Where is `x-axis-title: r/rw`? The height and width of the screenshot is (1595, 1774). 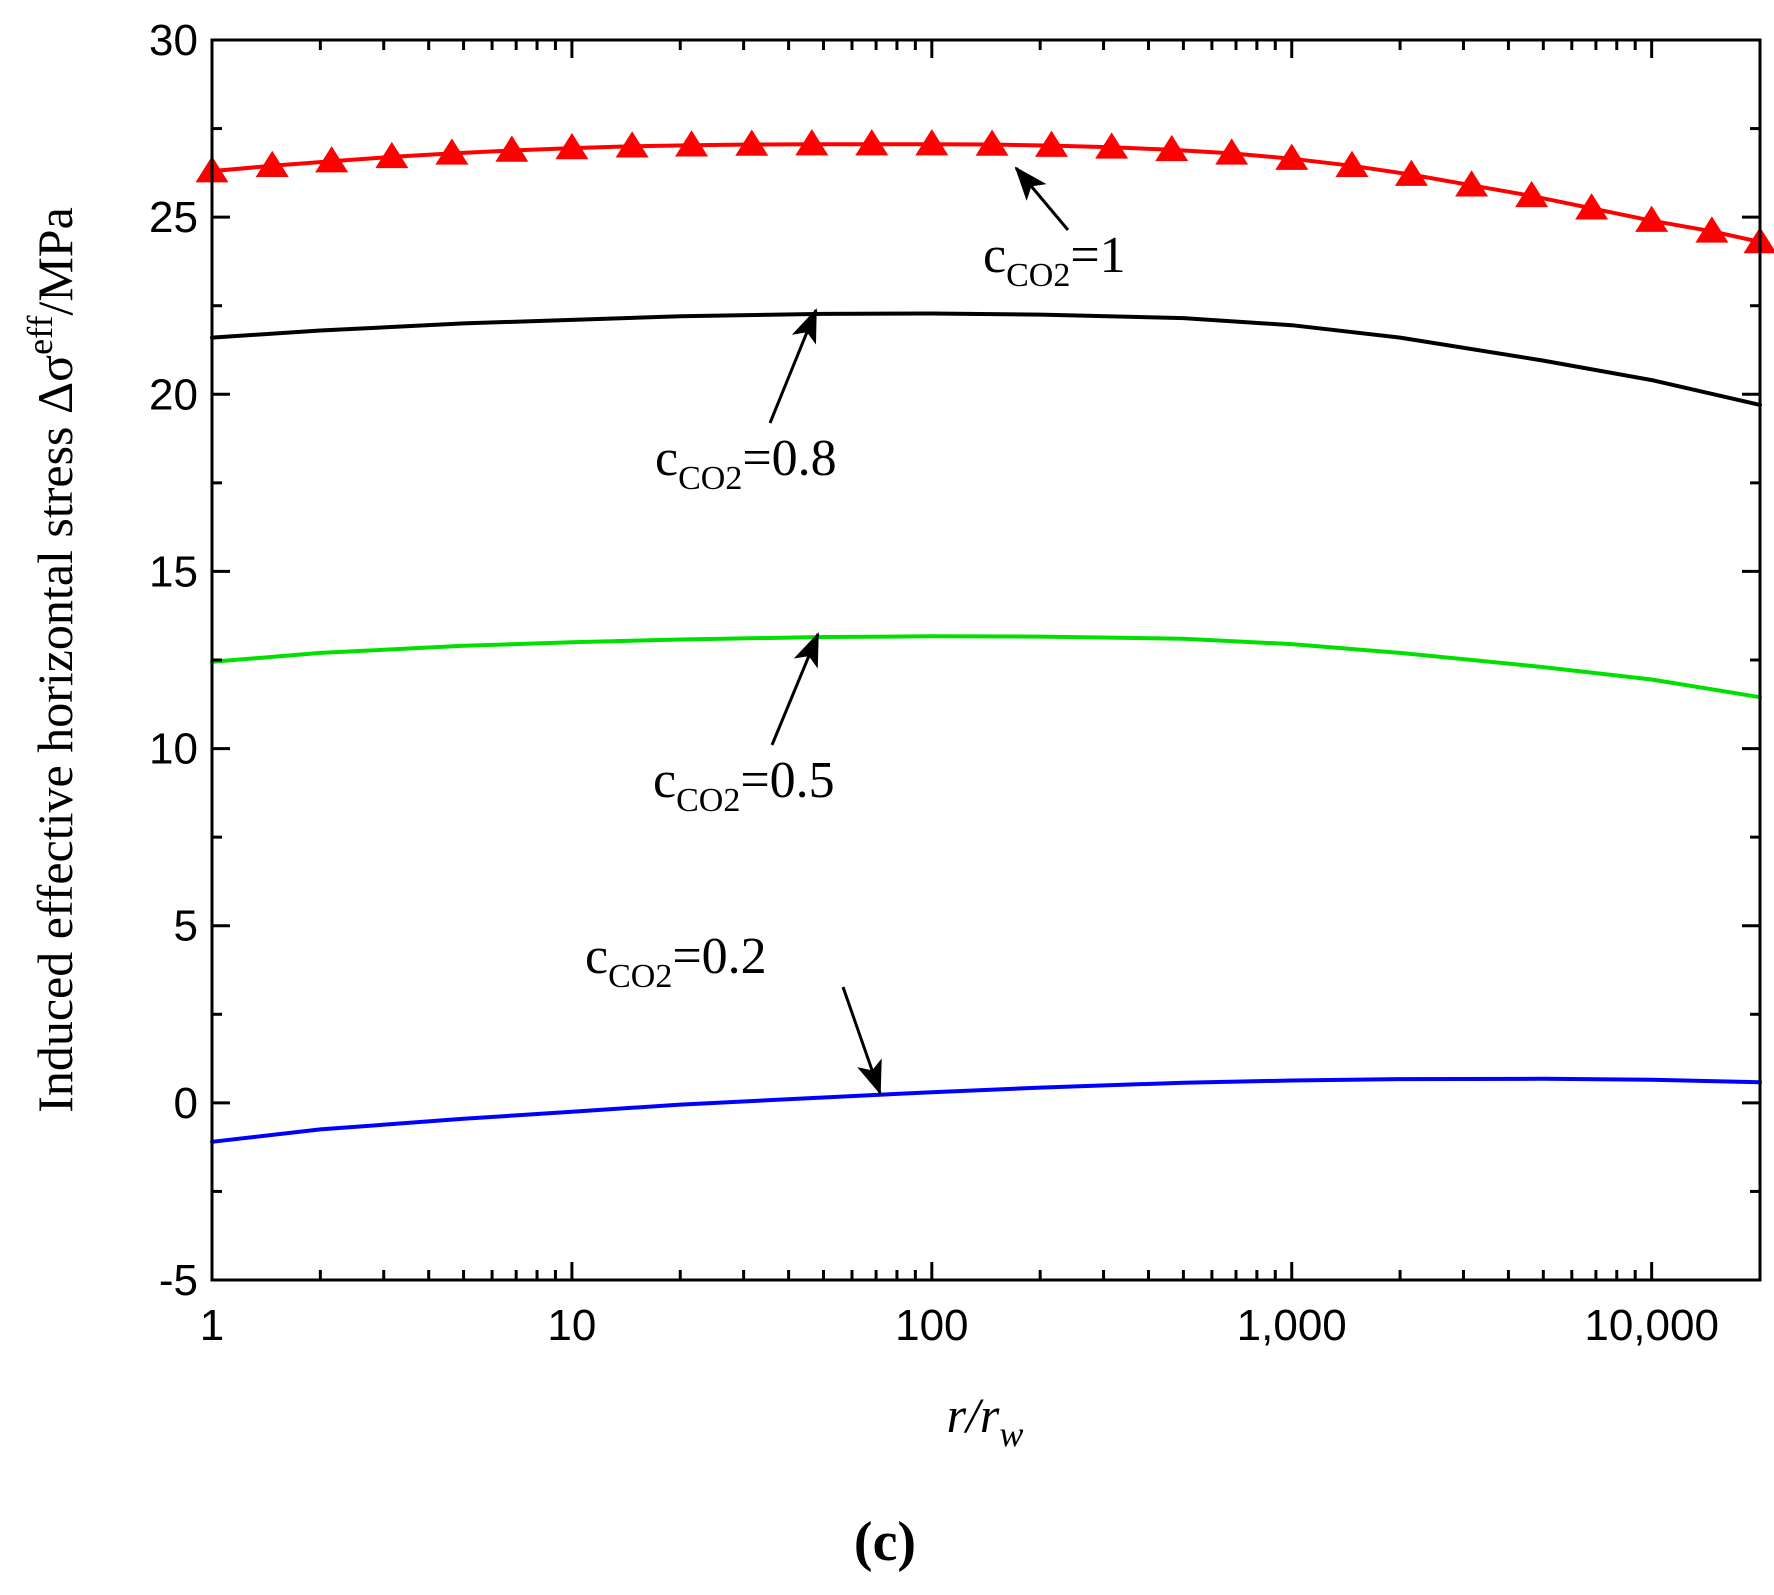
x-axis-title: r/rw is located at coordinates (985, 1420).